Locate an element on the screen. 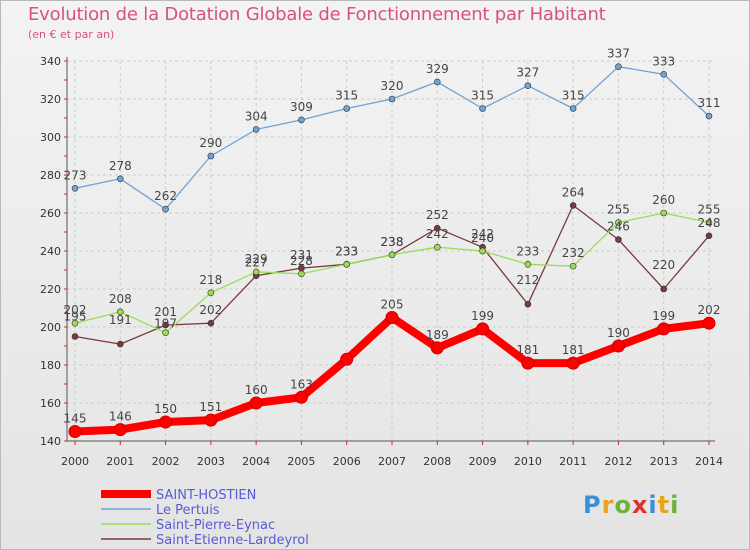 The width and height of the screenshot is (750, 550). data-label: 205 is located at coordinates (392, 305).